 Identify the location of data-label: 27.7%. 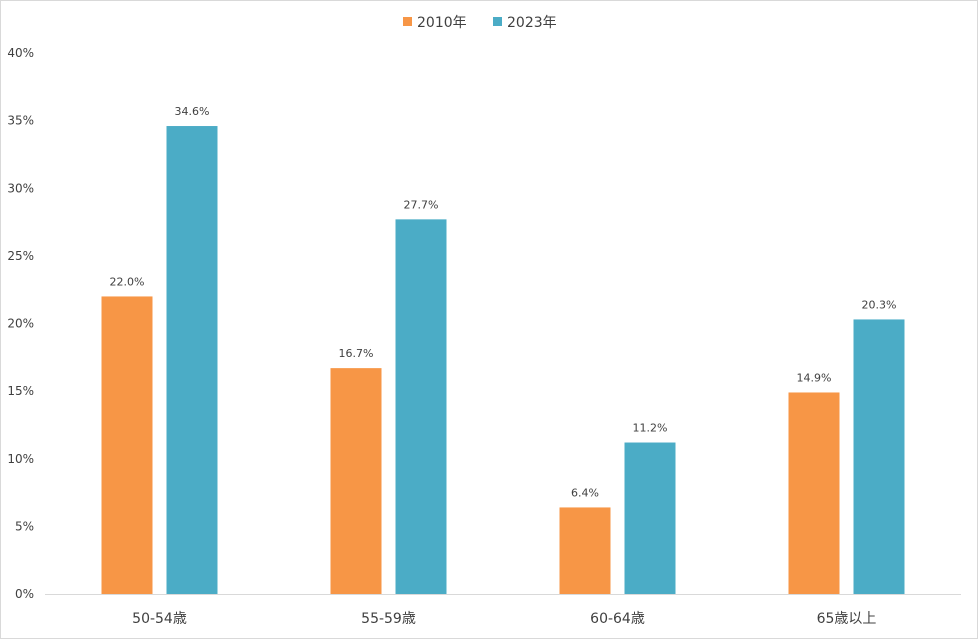
(421, 204).